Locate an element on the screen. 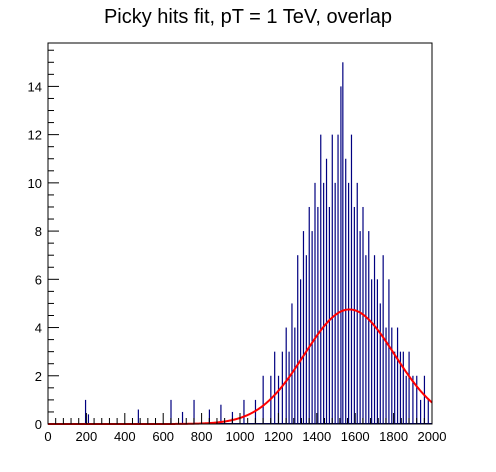 This screenshot has height=472, width=496. x-tick-label: 200 is located at coordinates (87, 436).